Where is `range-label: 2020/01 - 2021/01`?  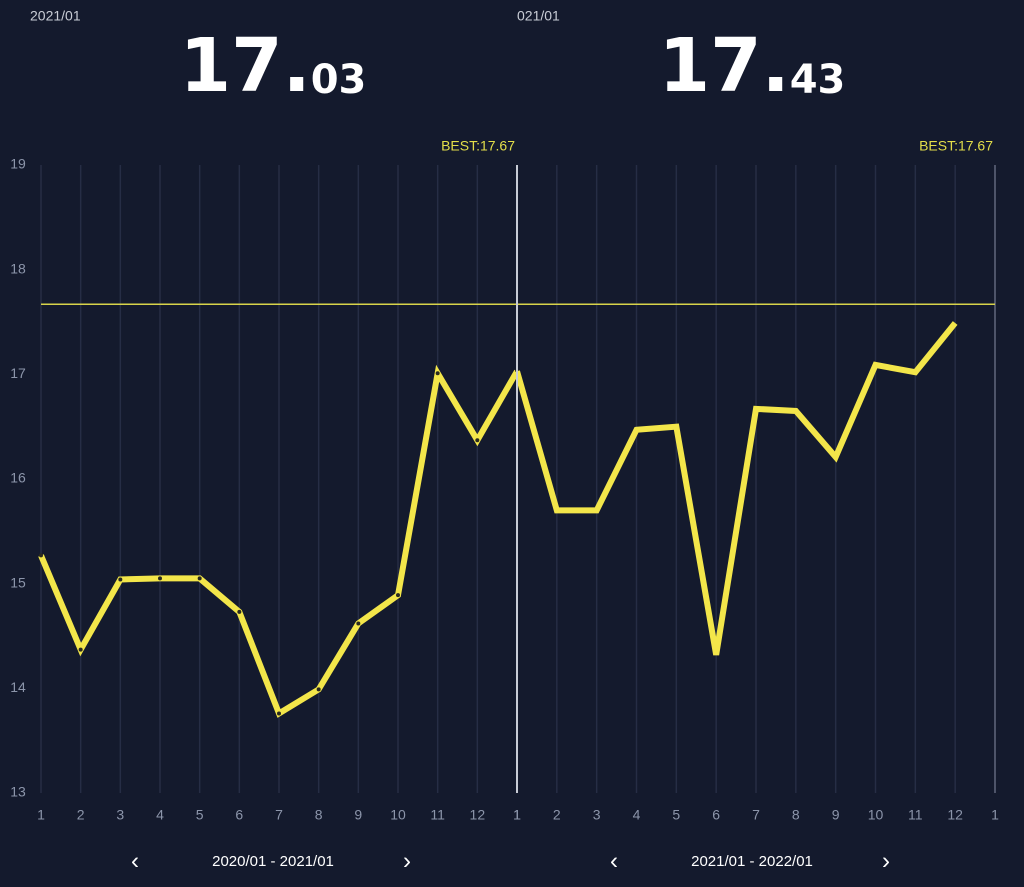 range-label: 2020/01 - 2021/01 is located at coordinates (273, 861).